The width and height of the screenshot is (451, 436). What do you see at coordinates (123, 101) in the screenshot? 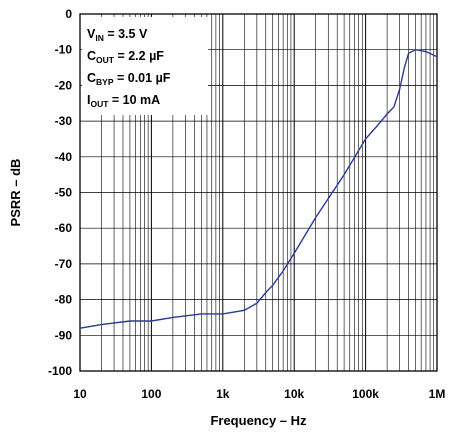
I see `legend-line: IOUT = 10 mA` at bounding box center [123, 101].